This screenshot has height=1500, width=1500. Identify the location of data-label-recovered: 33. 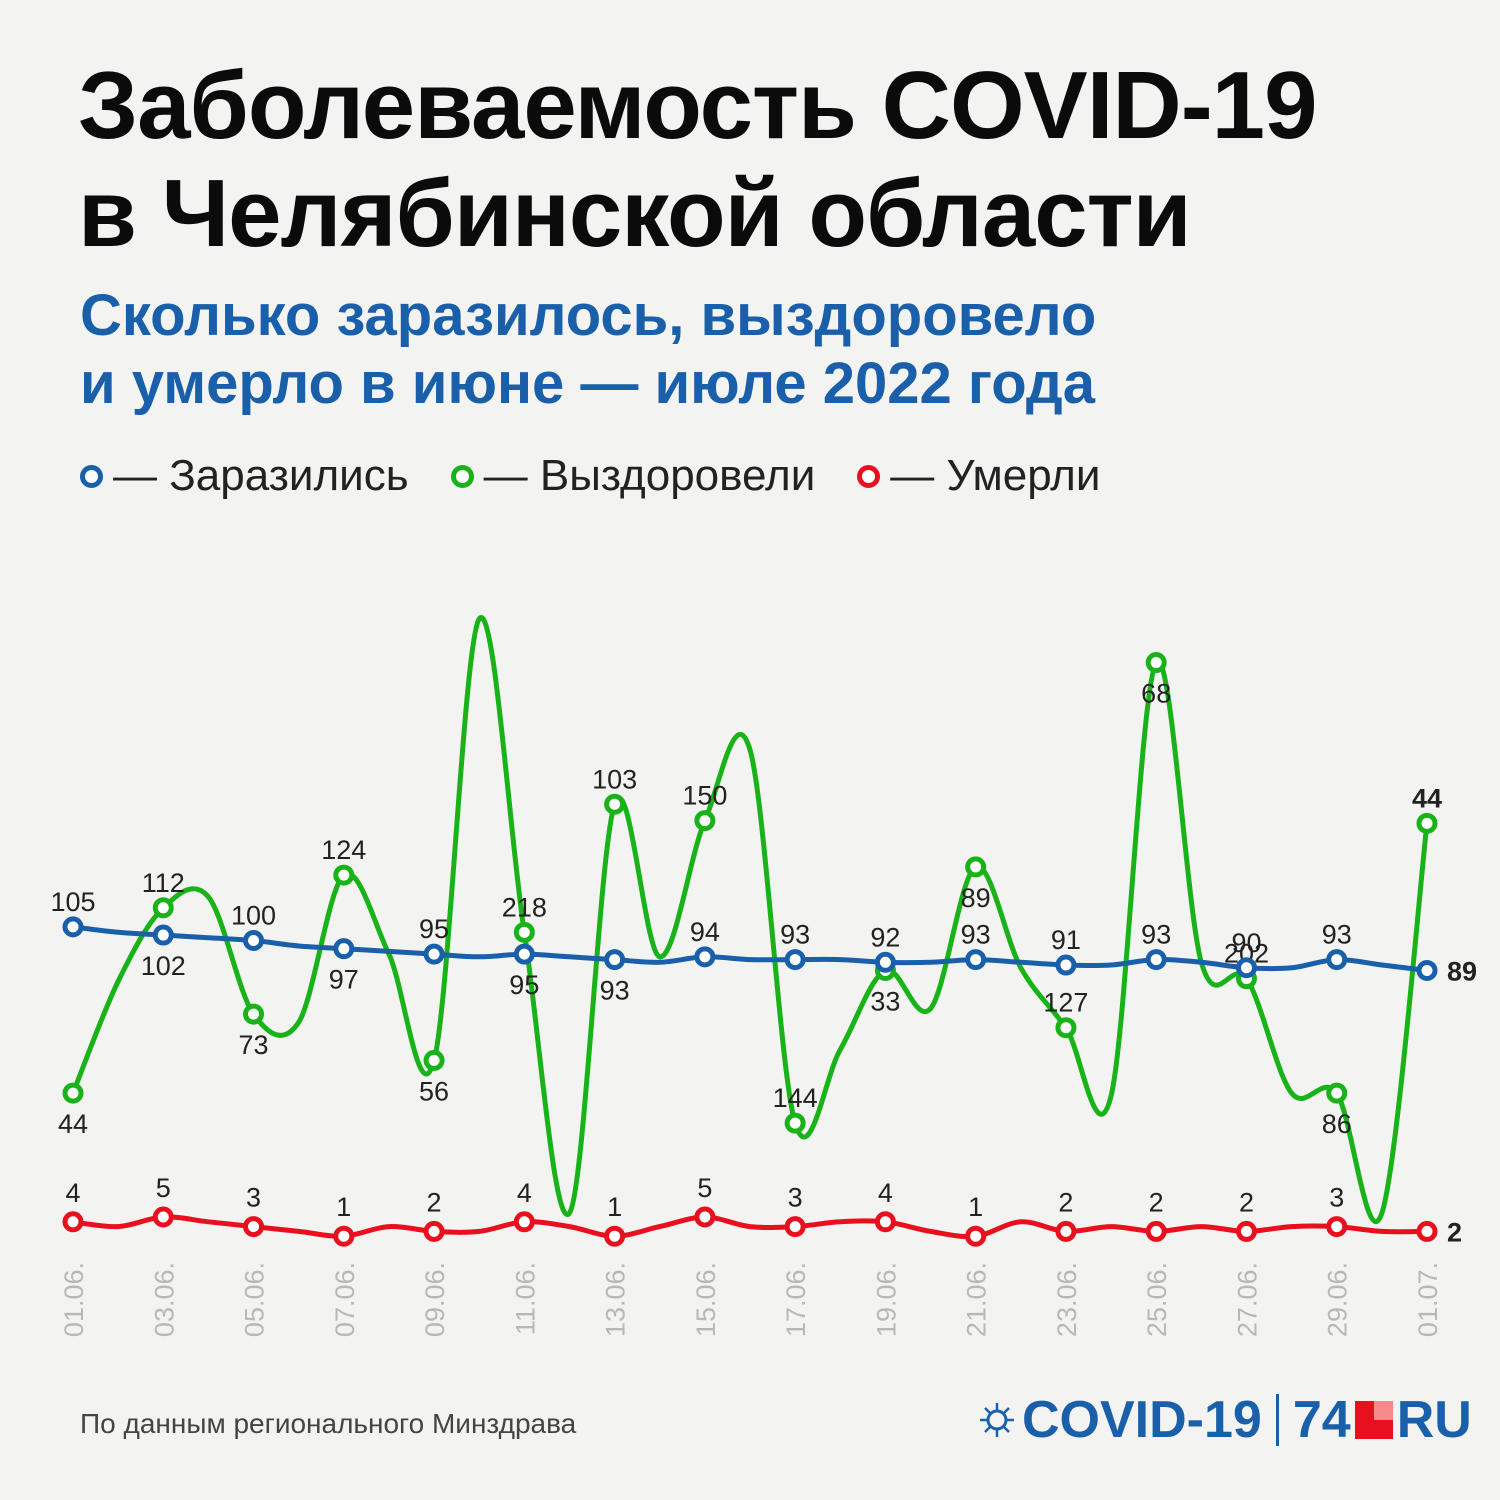
(885, 1001).